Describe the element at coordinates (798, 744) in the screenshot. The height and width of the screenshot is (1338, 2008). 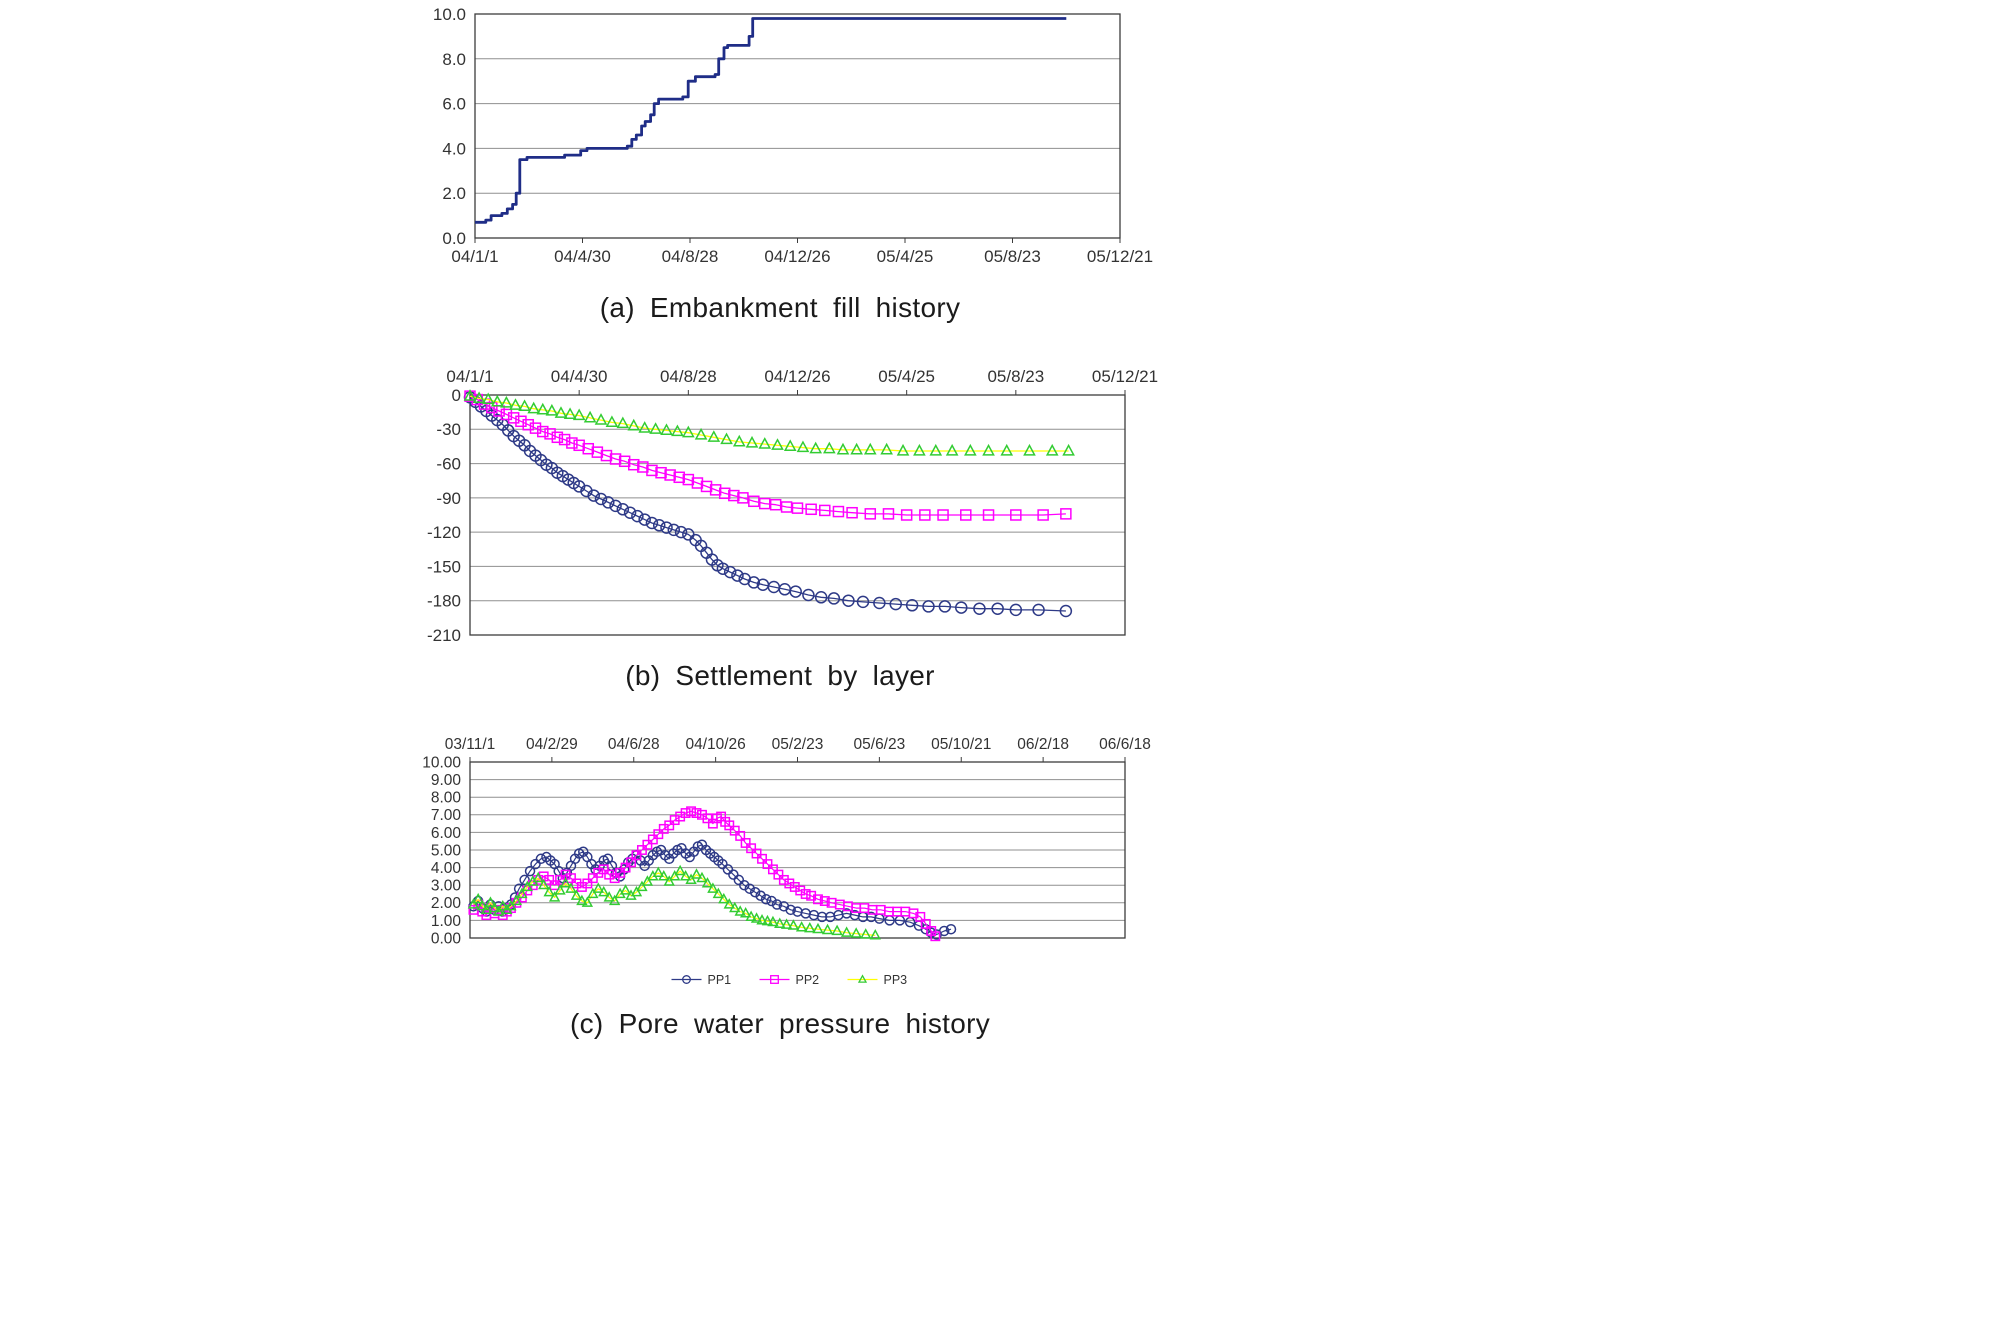
I see `x-tick-label: 05/2/23` at that location.